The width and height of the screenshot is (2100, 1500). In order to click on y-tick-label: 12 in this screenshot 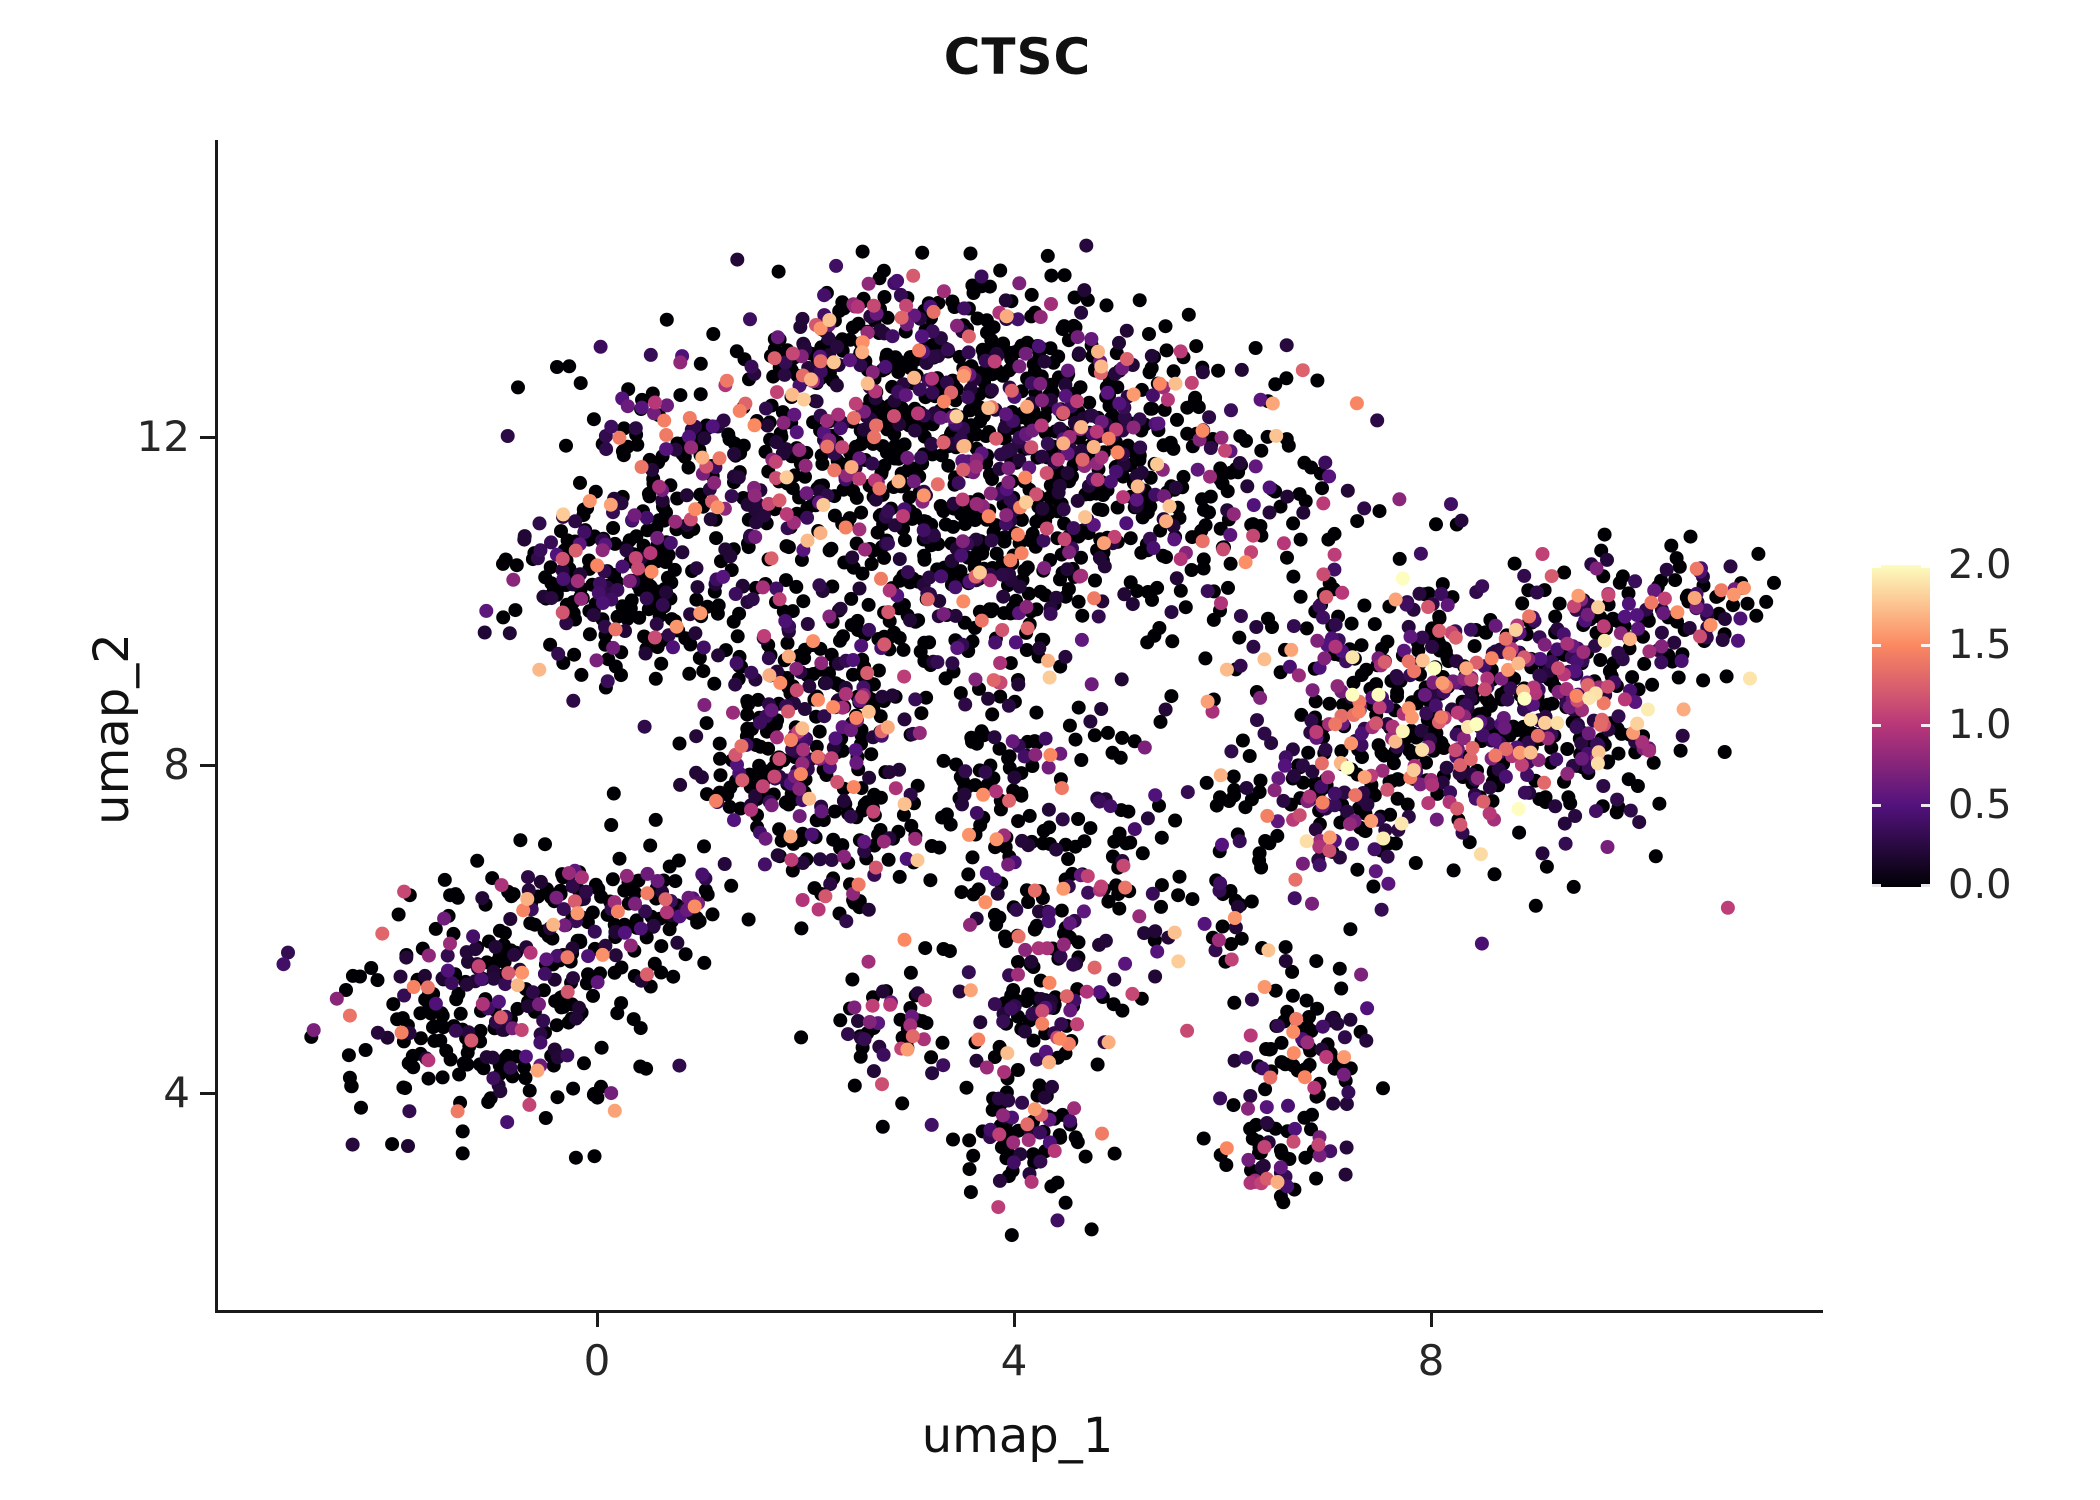, I will do `click(163, 436)`.